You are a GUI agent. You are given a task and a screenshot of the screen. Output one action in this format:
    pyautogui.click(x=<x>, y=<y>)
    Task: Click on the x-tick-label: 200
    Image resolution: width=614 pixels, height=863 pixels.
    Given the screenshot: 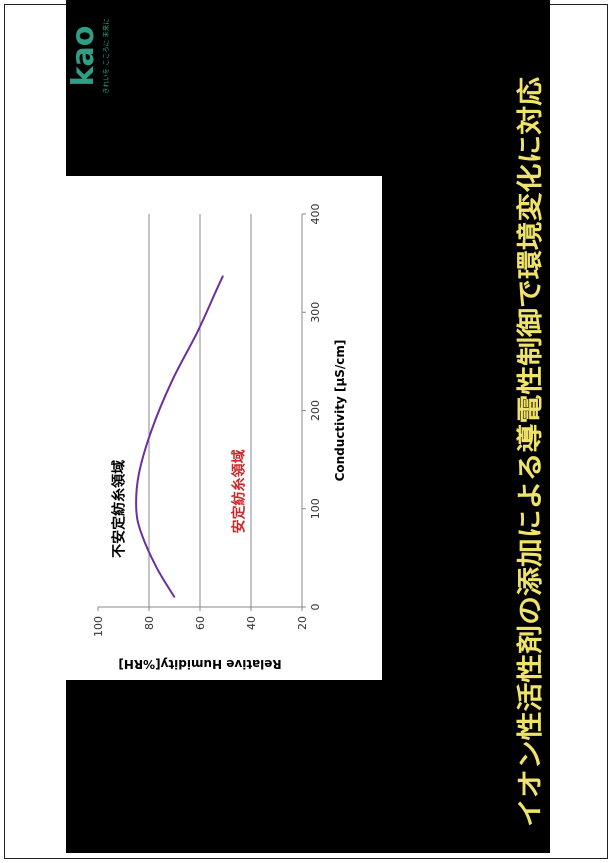 What is the action you would take?
    pyautogui.click(x=315, y=410)
    